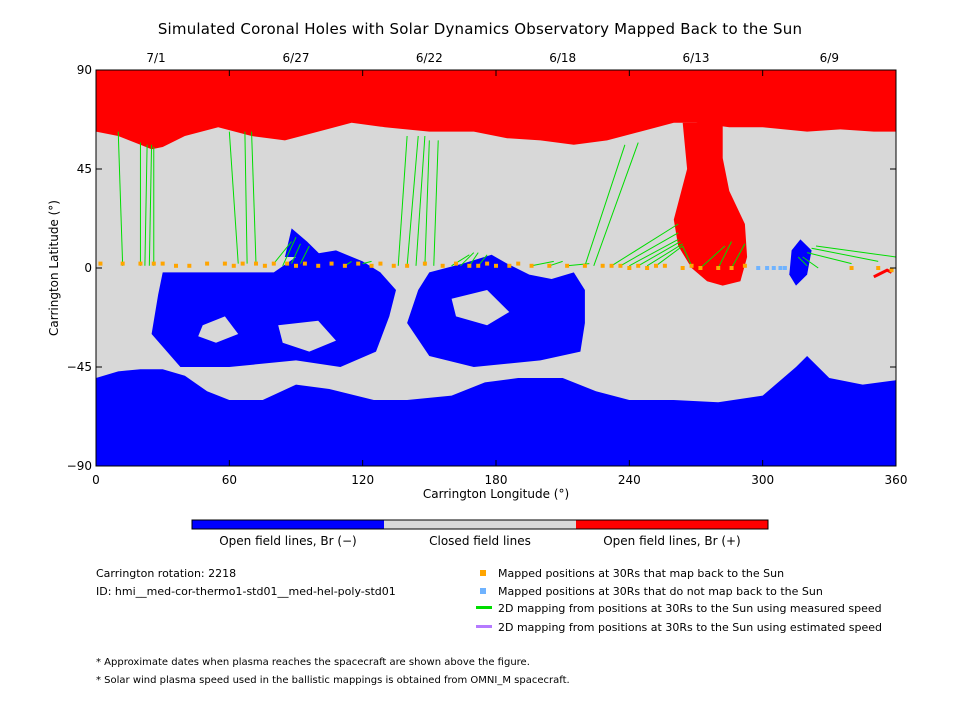 The height and width of the screenshot is (720, 960). What do you see at coordinates (762, 480) in the screenshot?
I see `x-tick-label-5: 300` at bounding box center [762, 480].